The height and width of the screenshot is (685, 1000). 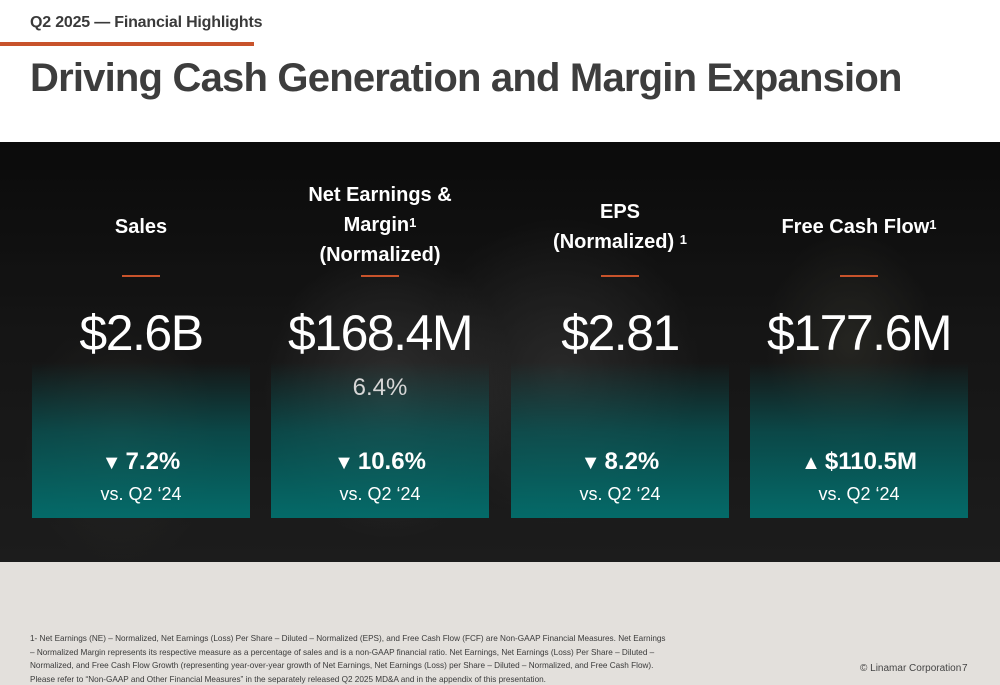 I want to click on metric-change: ▼ 8.2%, so click(x=620, y=462).